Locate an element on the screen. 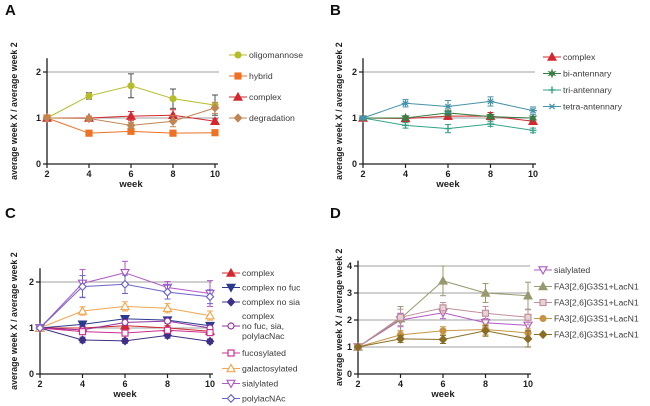 The image size is (650, 406). legend-item: hybrid is located at coordinates (251, 76).